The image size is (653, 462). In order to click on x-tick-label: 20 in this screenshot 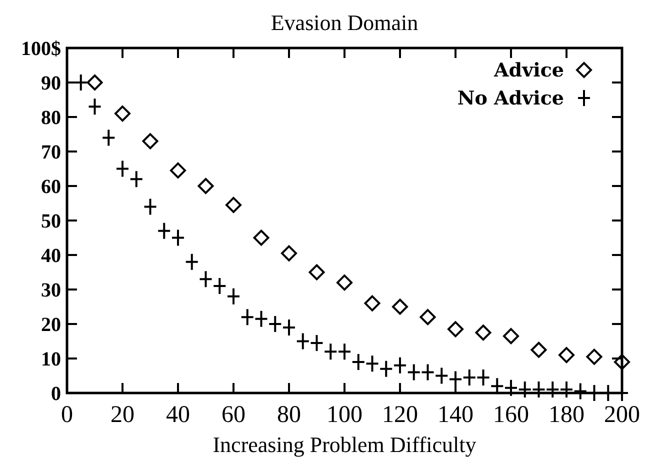, I will do `click(122, 415)`.